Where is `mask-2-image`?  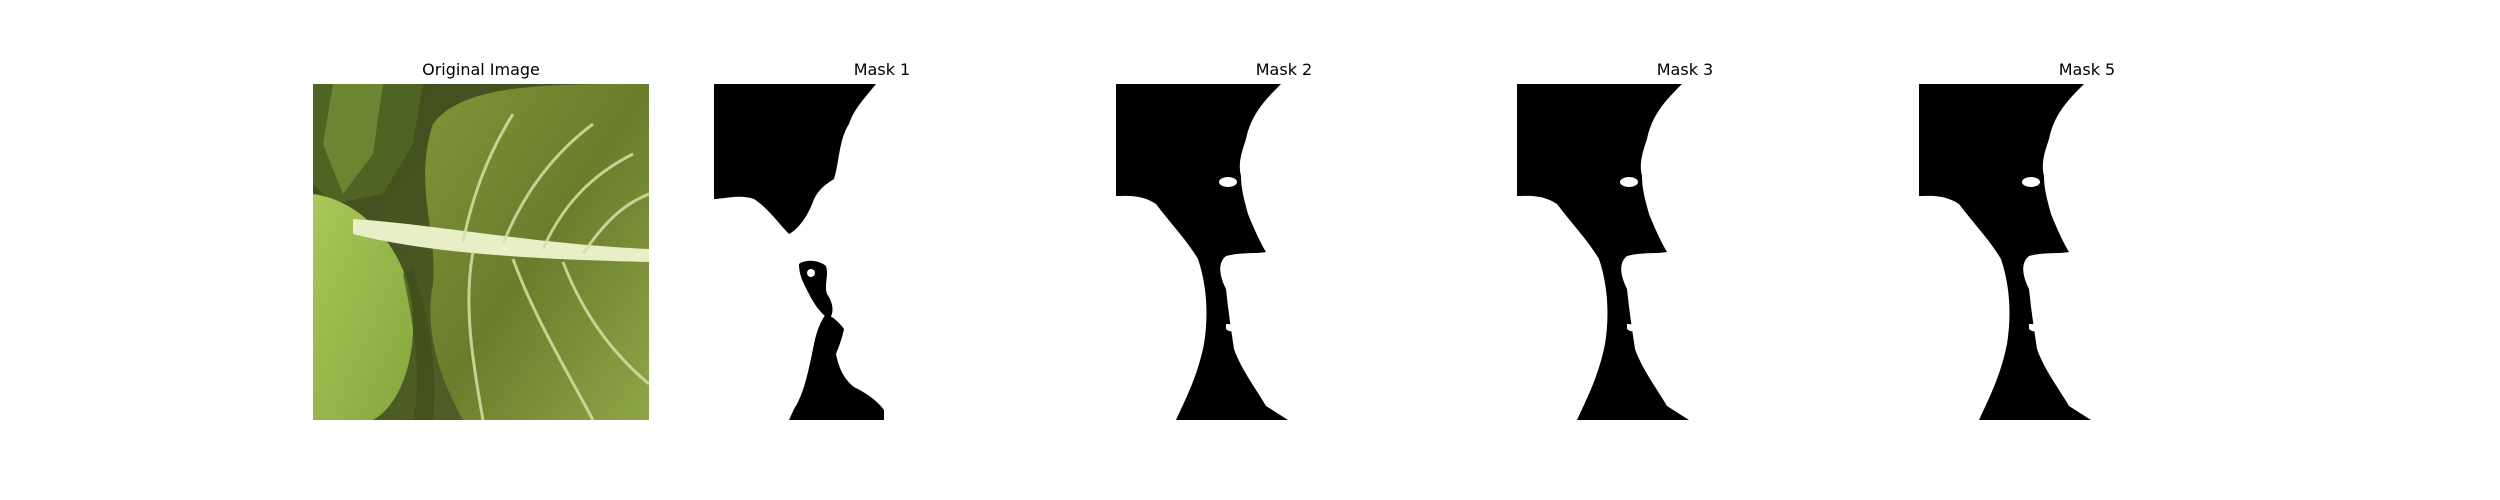 mask-2-image is located at coordinates (1284, 252).